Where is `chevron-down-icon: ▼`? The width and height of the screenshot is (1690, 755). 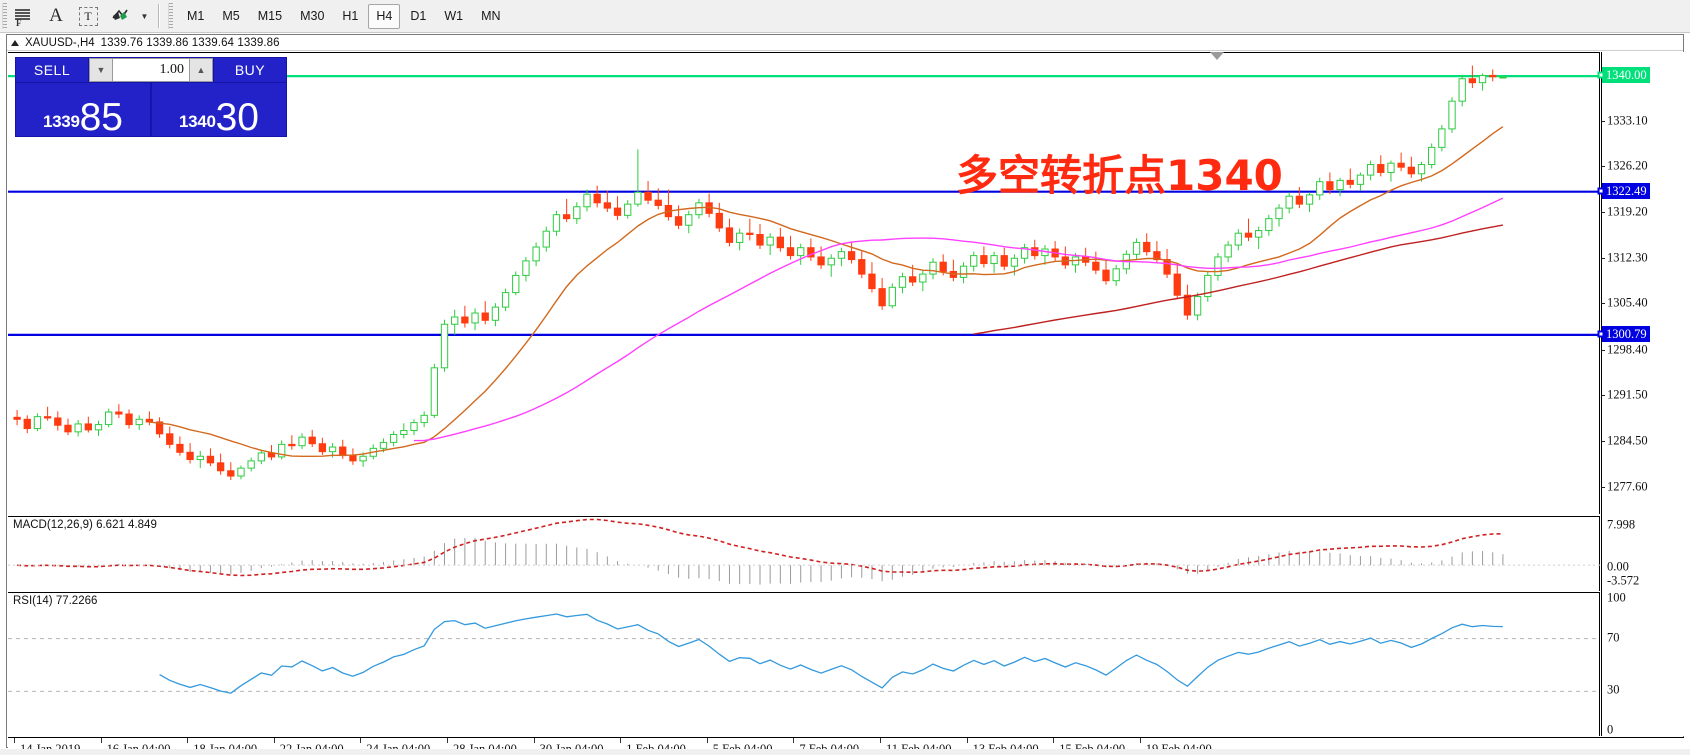 chevron-down-icon: ▼ is located at coordinates (144, 16).